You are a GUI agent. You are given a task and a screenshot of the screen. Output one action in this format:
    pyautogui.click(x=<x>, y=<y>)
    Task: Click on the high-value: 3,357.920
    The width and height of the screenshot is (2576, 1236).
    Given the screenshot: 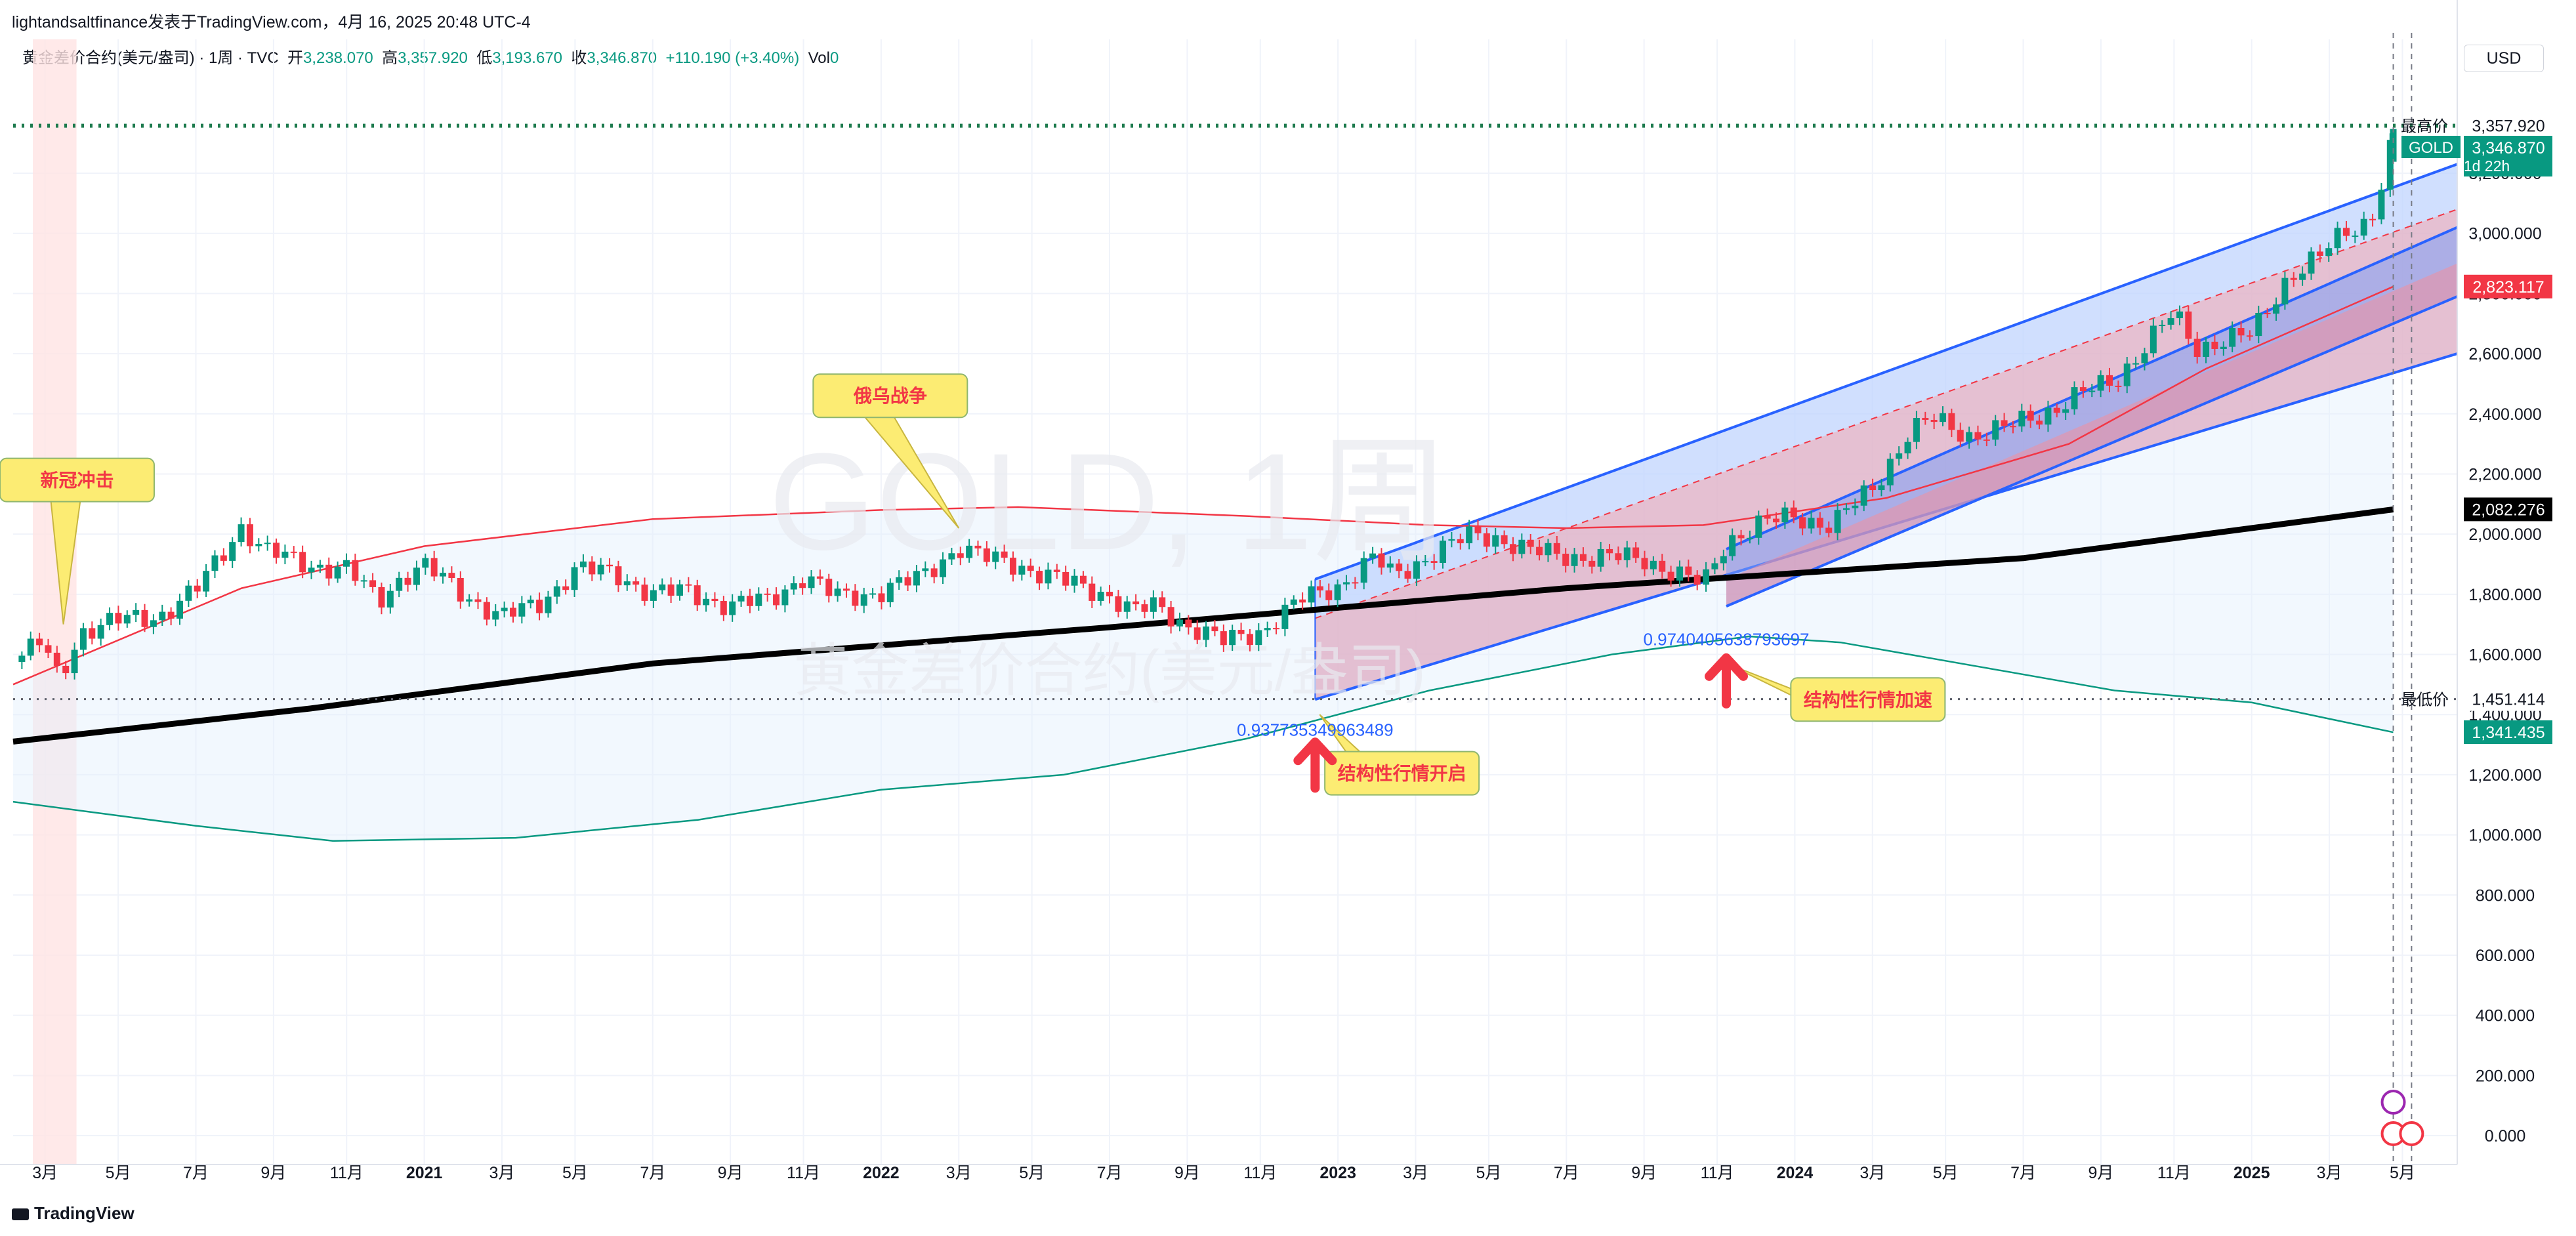 What is the action you would take?
    pyautogui.click(x=433, y=58)
    